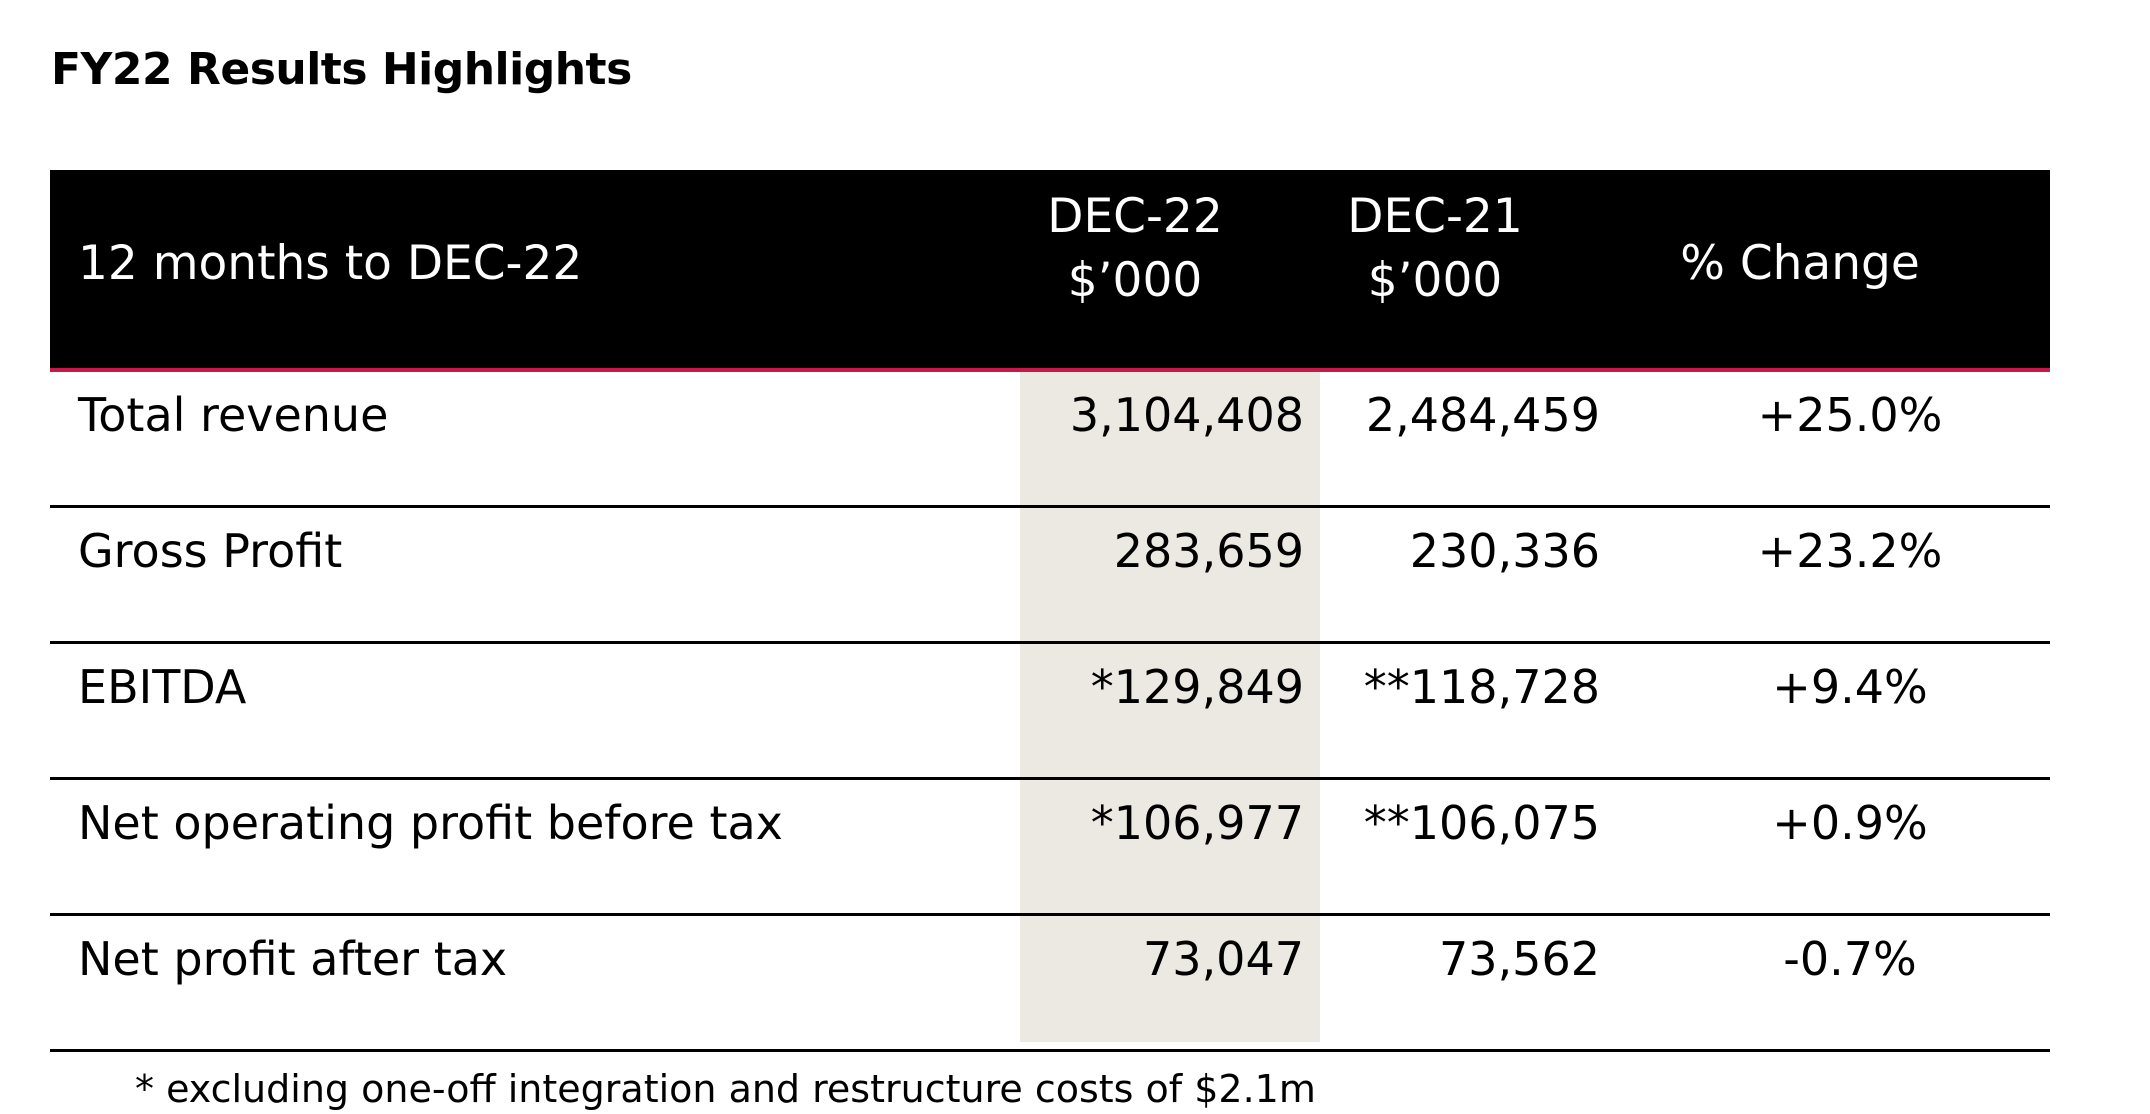  What do you see at coordinates (1435, 249) in the screenshot?
I see `header-dec21: DEC-21 $’000` at bounding box center [1435, 249].